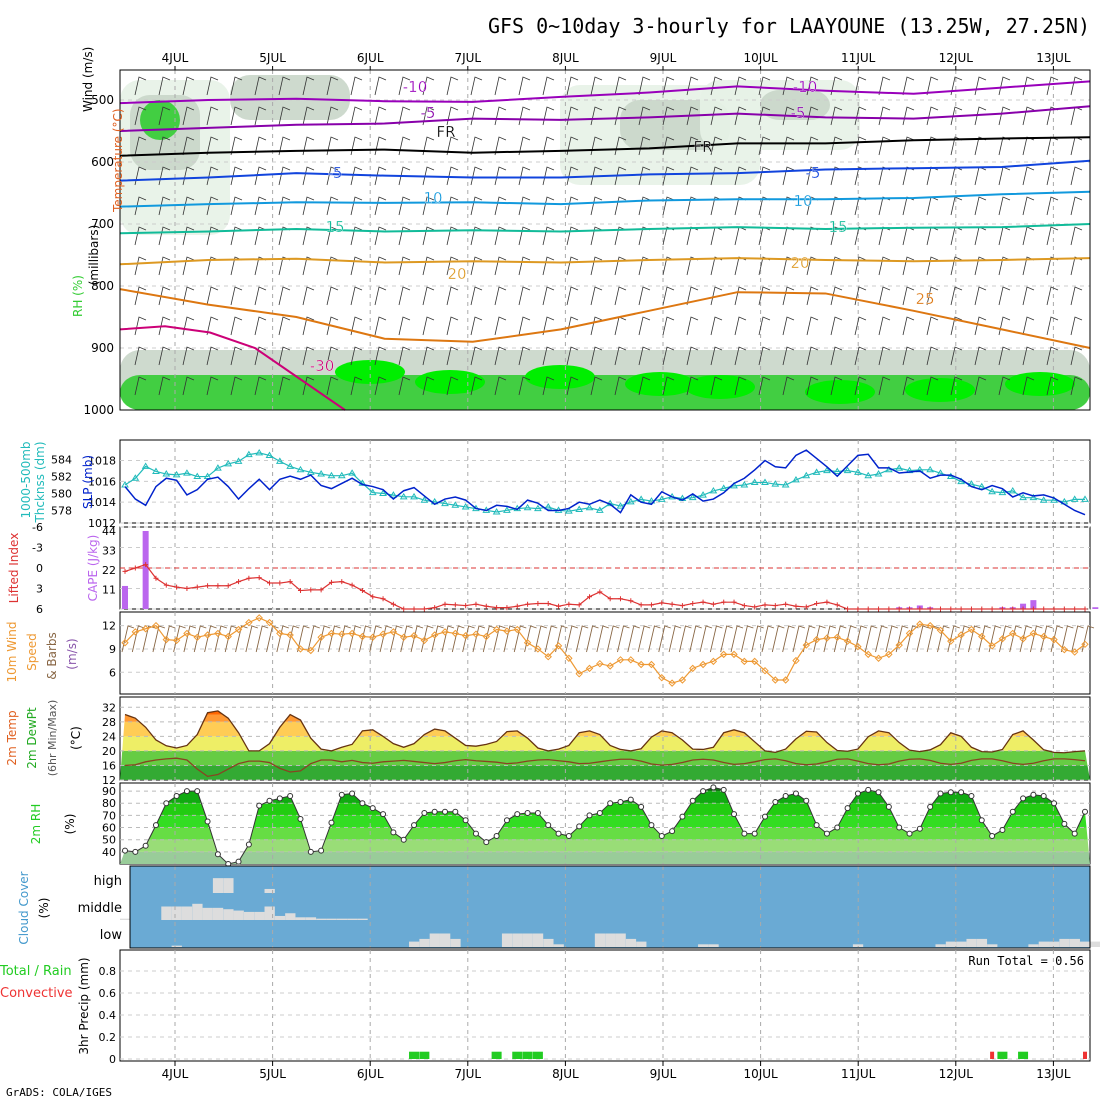  What do you see at coordinates (109, 736) in the screenshot?
I see `temp-tick: 24` at bounding box center [109, 736].